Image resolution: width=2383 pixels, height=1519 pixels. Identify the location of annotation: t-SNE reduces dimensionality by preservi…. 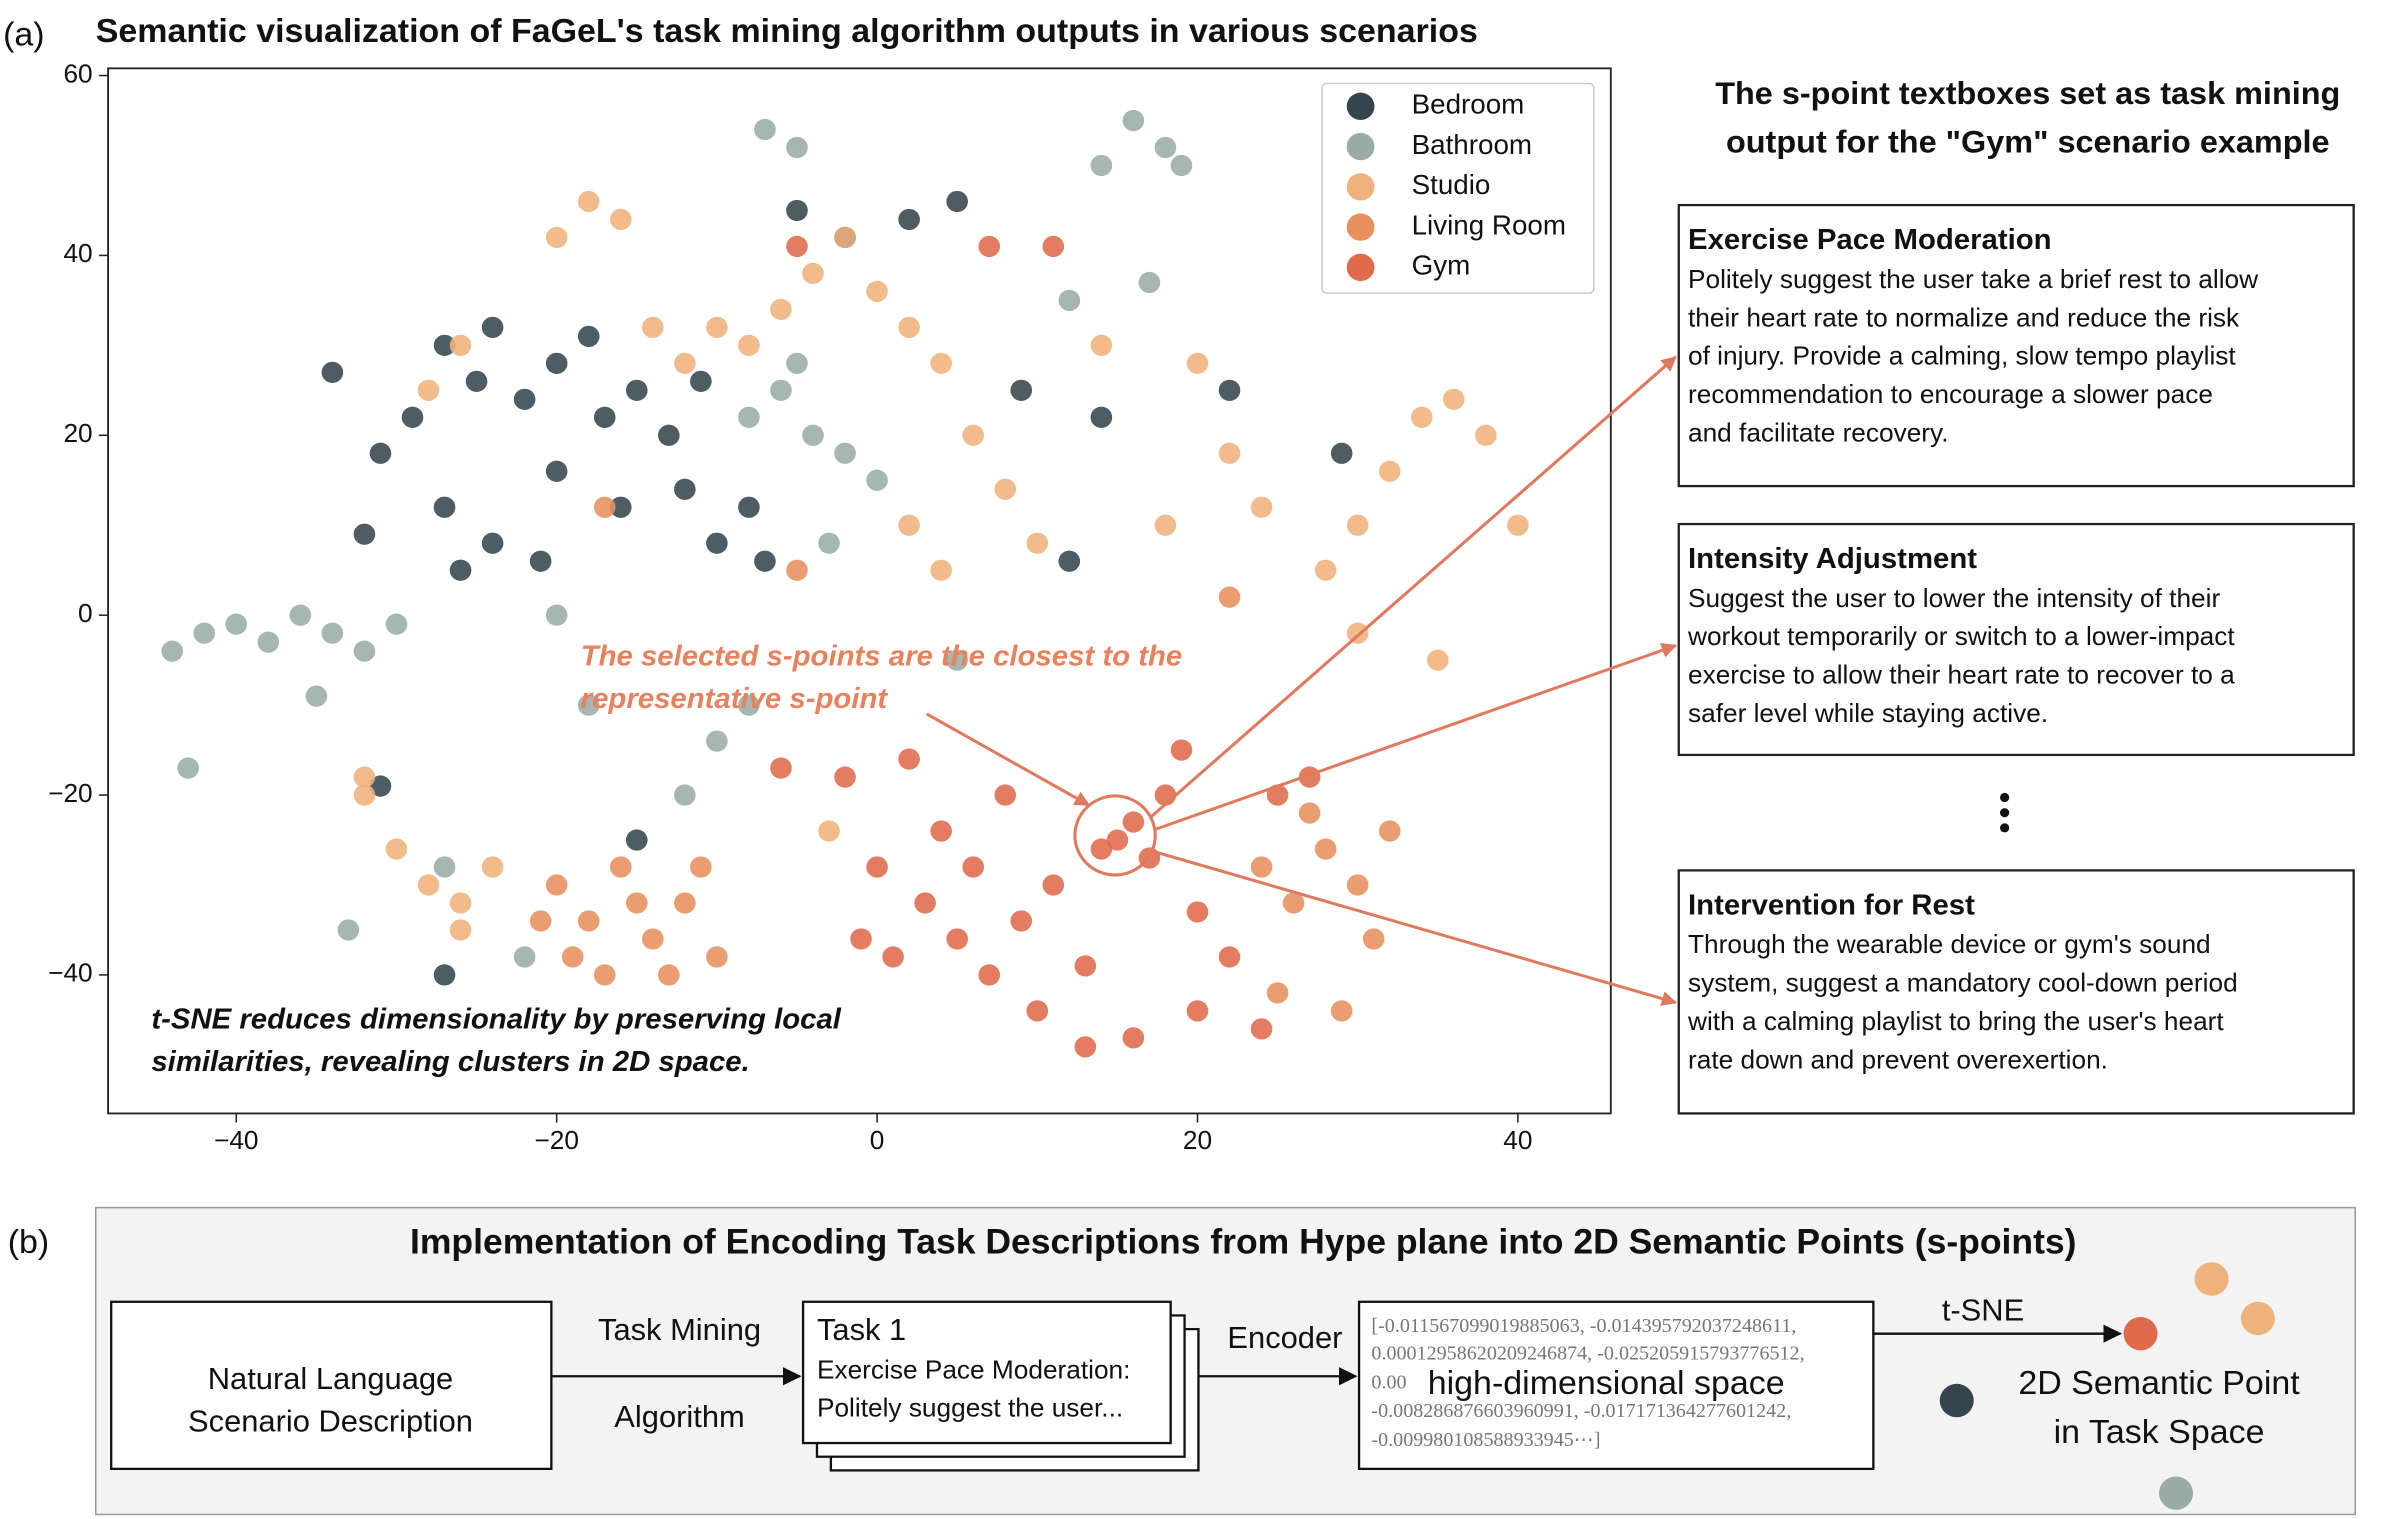
(496, 1020).